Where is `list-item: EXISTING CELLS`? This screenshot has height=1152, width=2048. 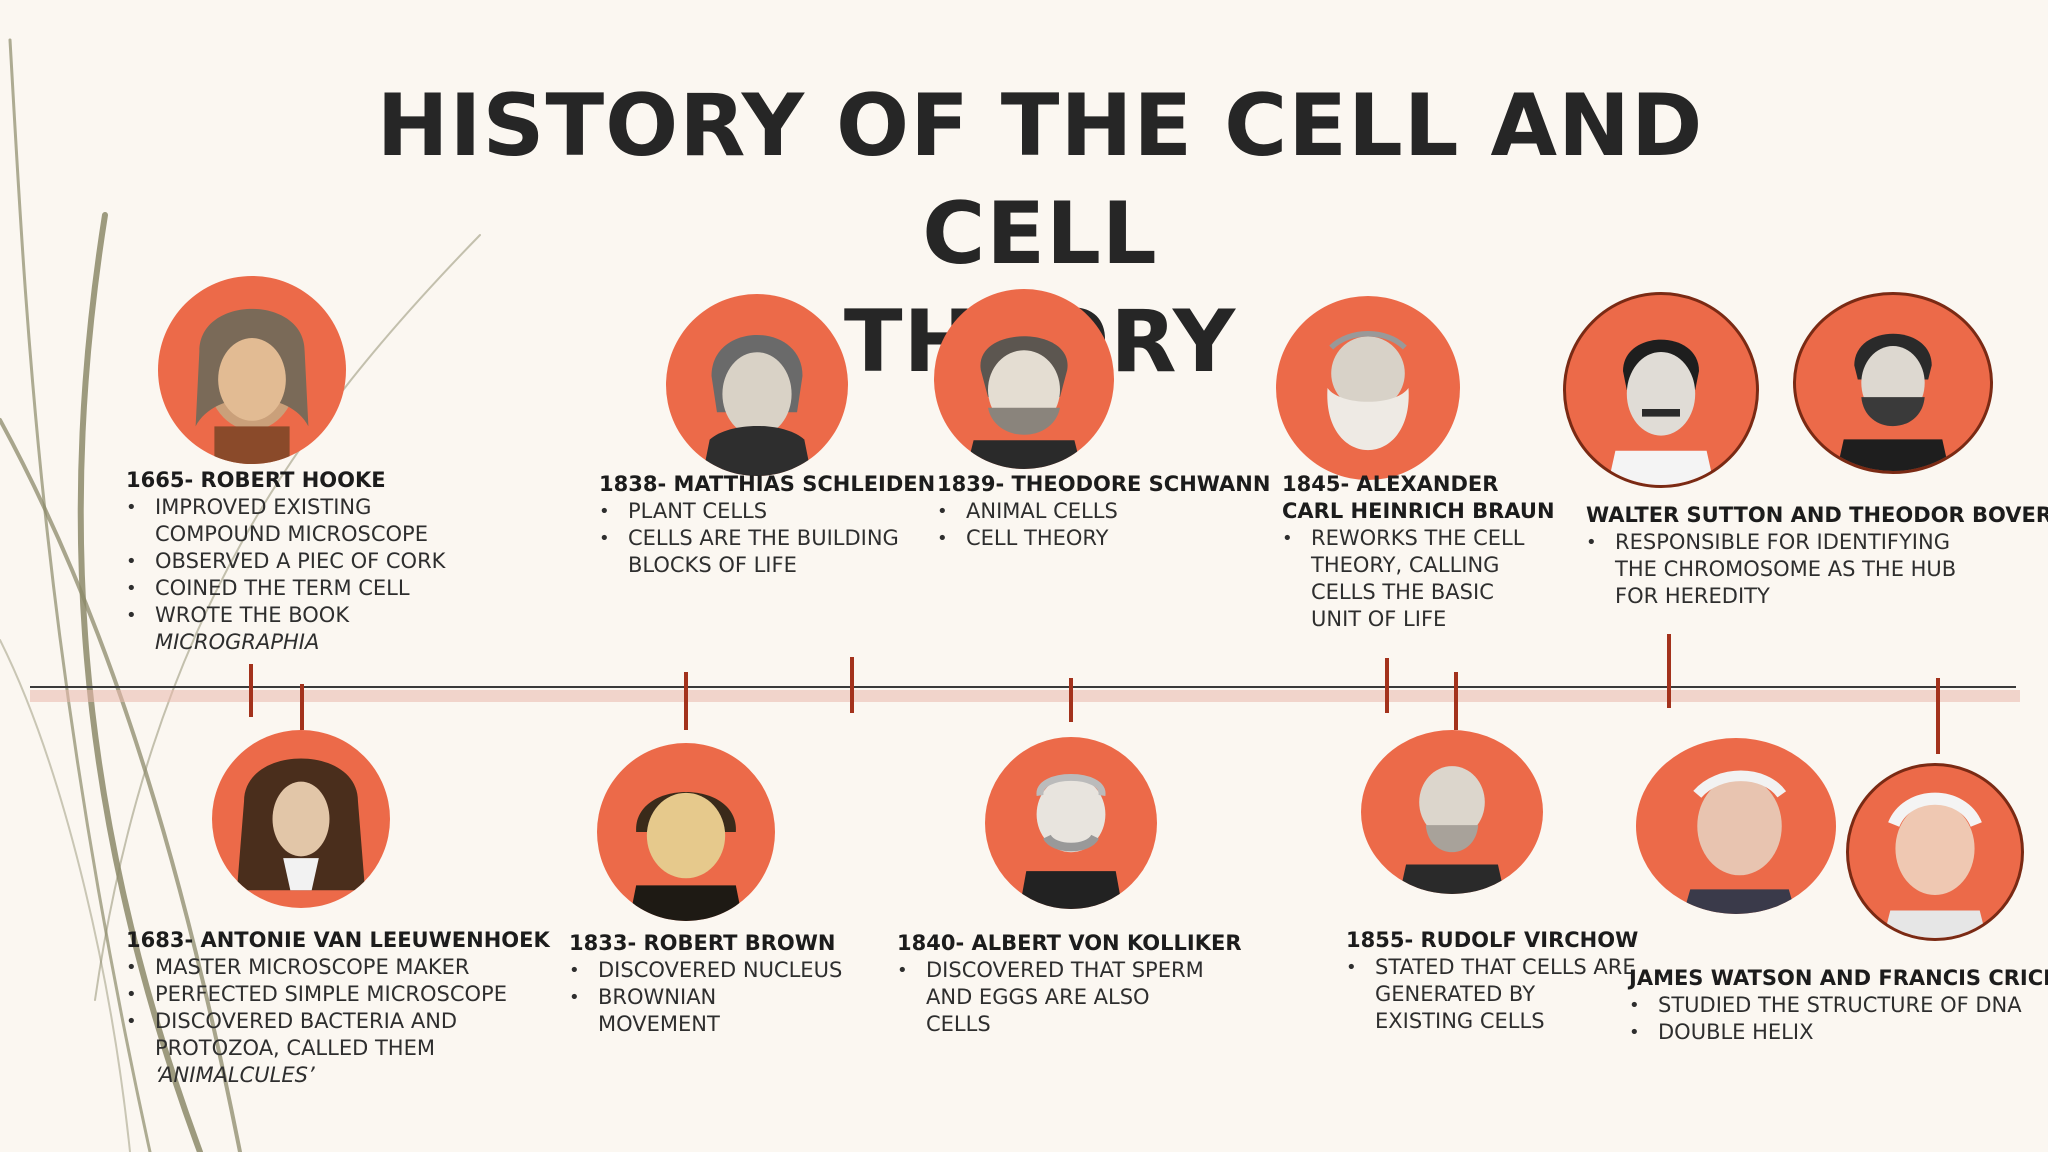 list-item: EXISTING CELLS is located at coordinates (1460, 1021).